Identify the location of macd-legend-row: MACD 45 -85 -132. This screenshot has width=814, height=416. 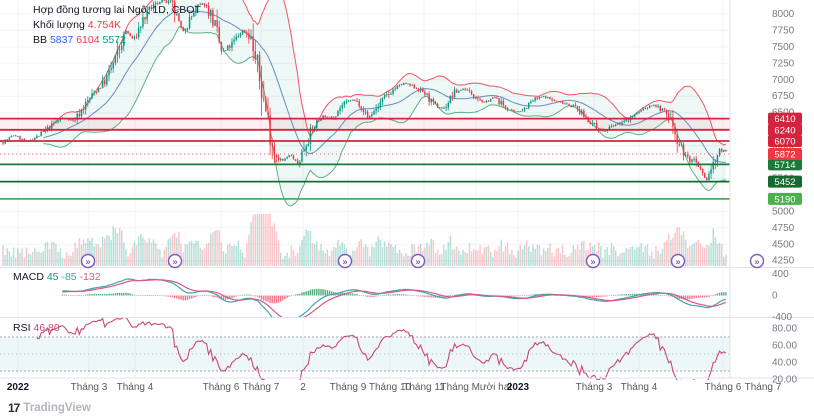
(57, 277).